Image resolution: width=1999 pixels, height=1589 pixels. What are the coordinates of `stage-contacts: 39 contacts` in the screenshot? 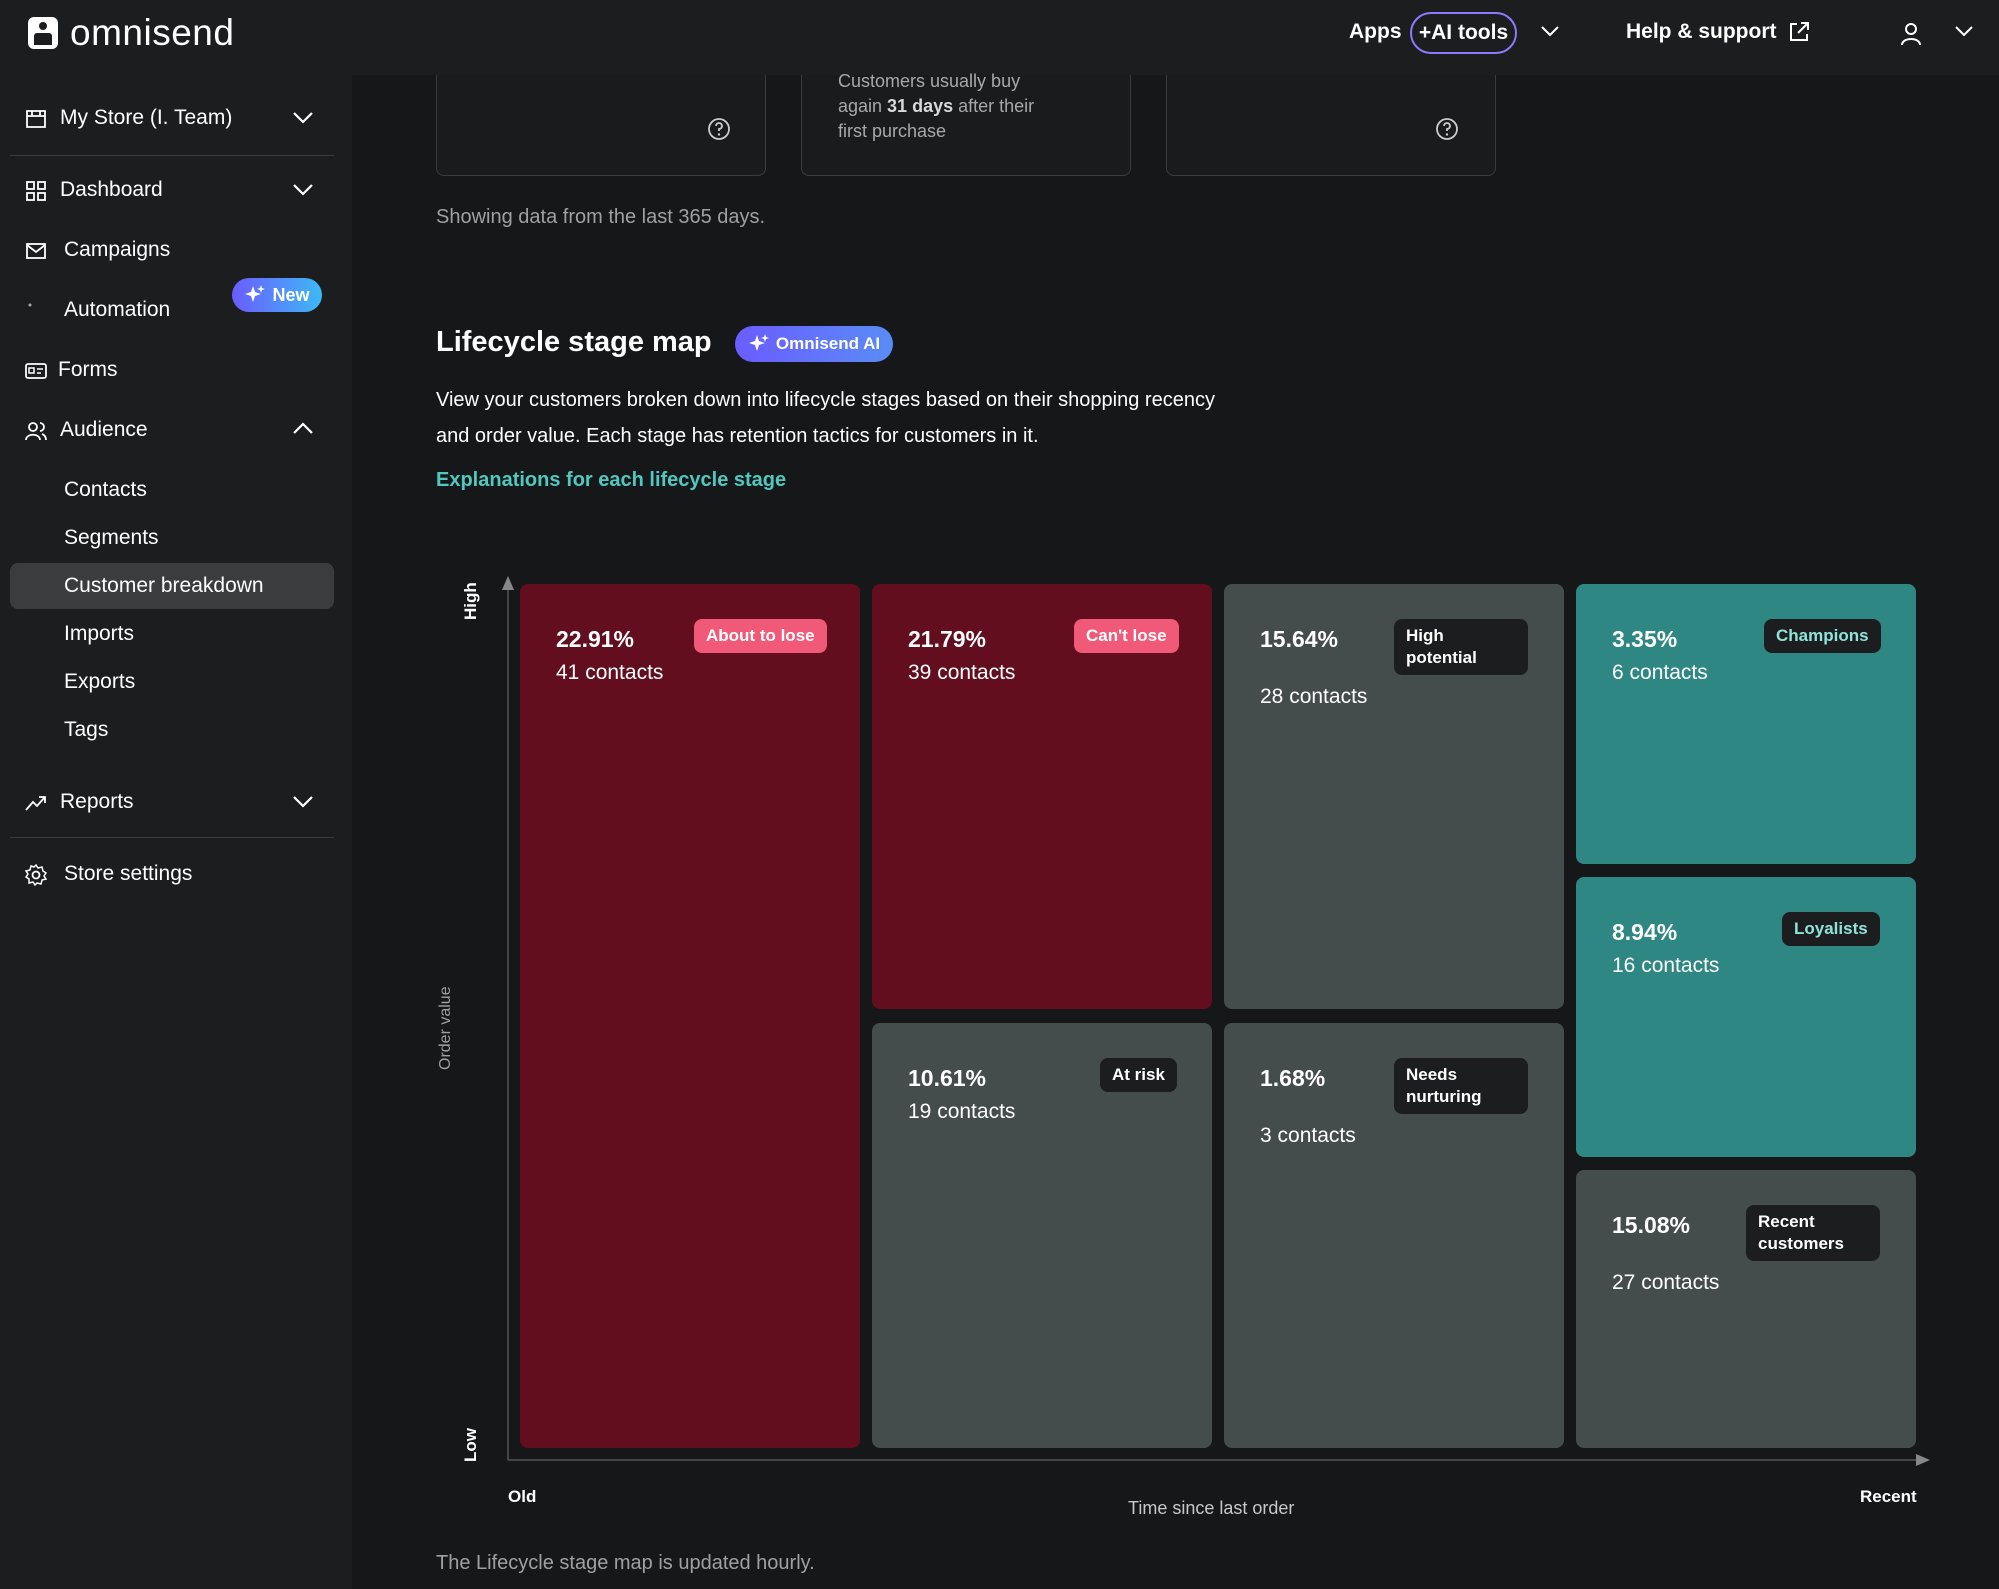 It's located at (962, 672).